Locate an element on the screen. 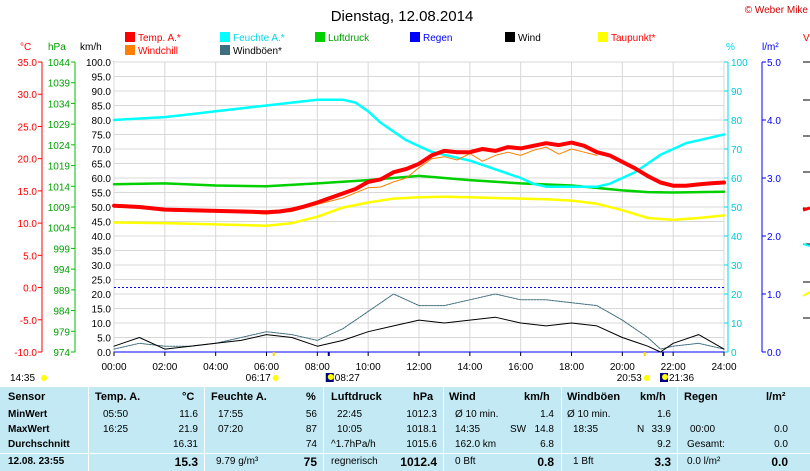 This screenshot has height=471, width=810. header-temp-unit: °C is located at coordinates (188, 397).